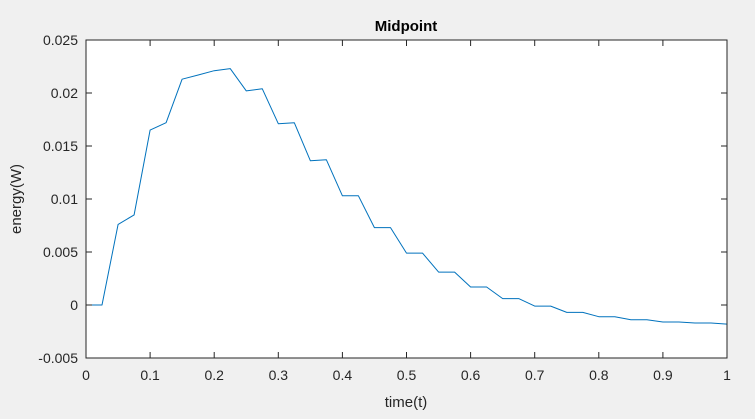  What do you see at coordinates (64, 93) in the screenshot?
I see `y-tick-label: 0.02` at bounding box center [64, 93].